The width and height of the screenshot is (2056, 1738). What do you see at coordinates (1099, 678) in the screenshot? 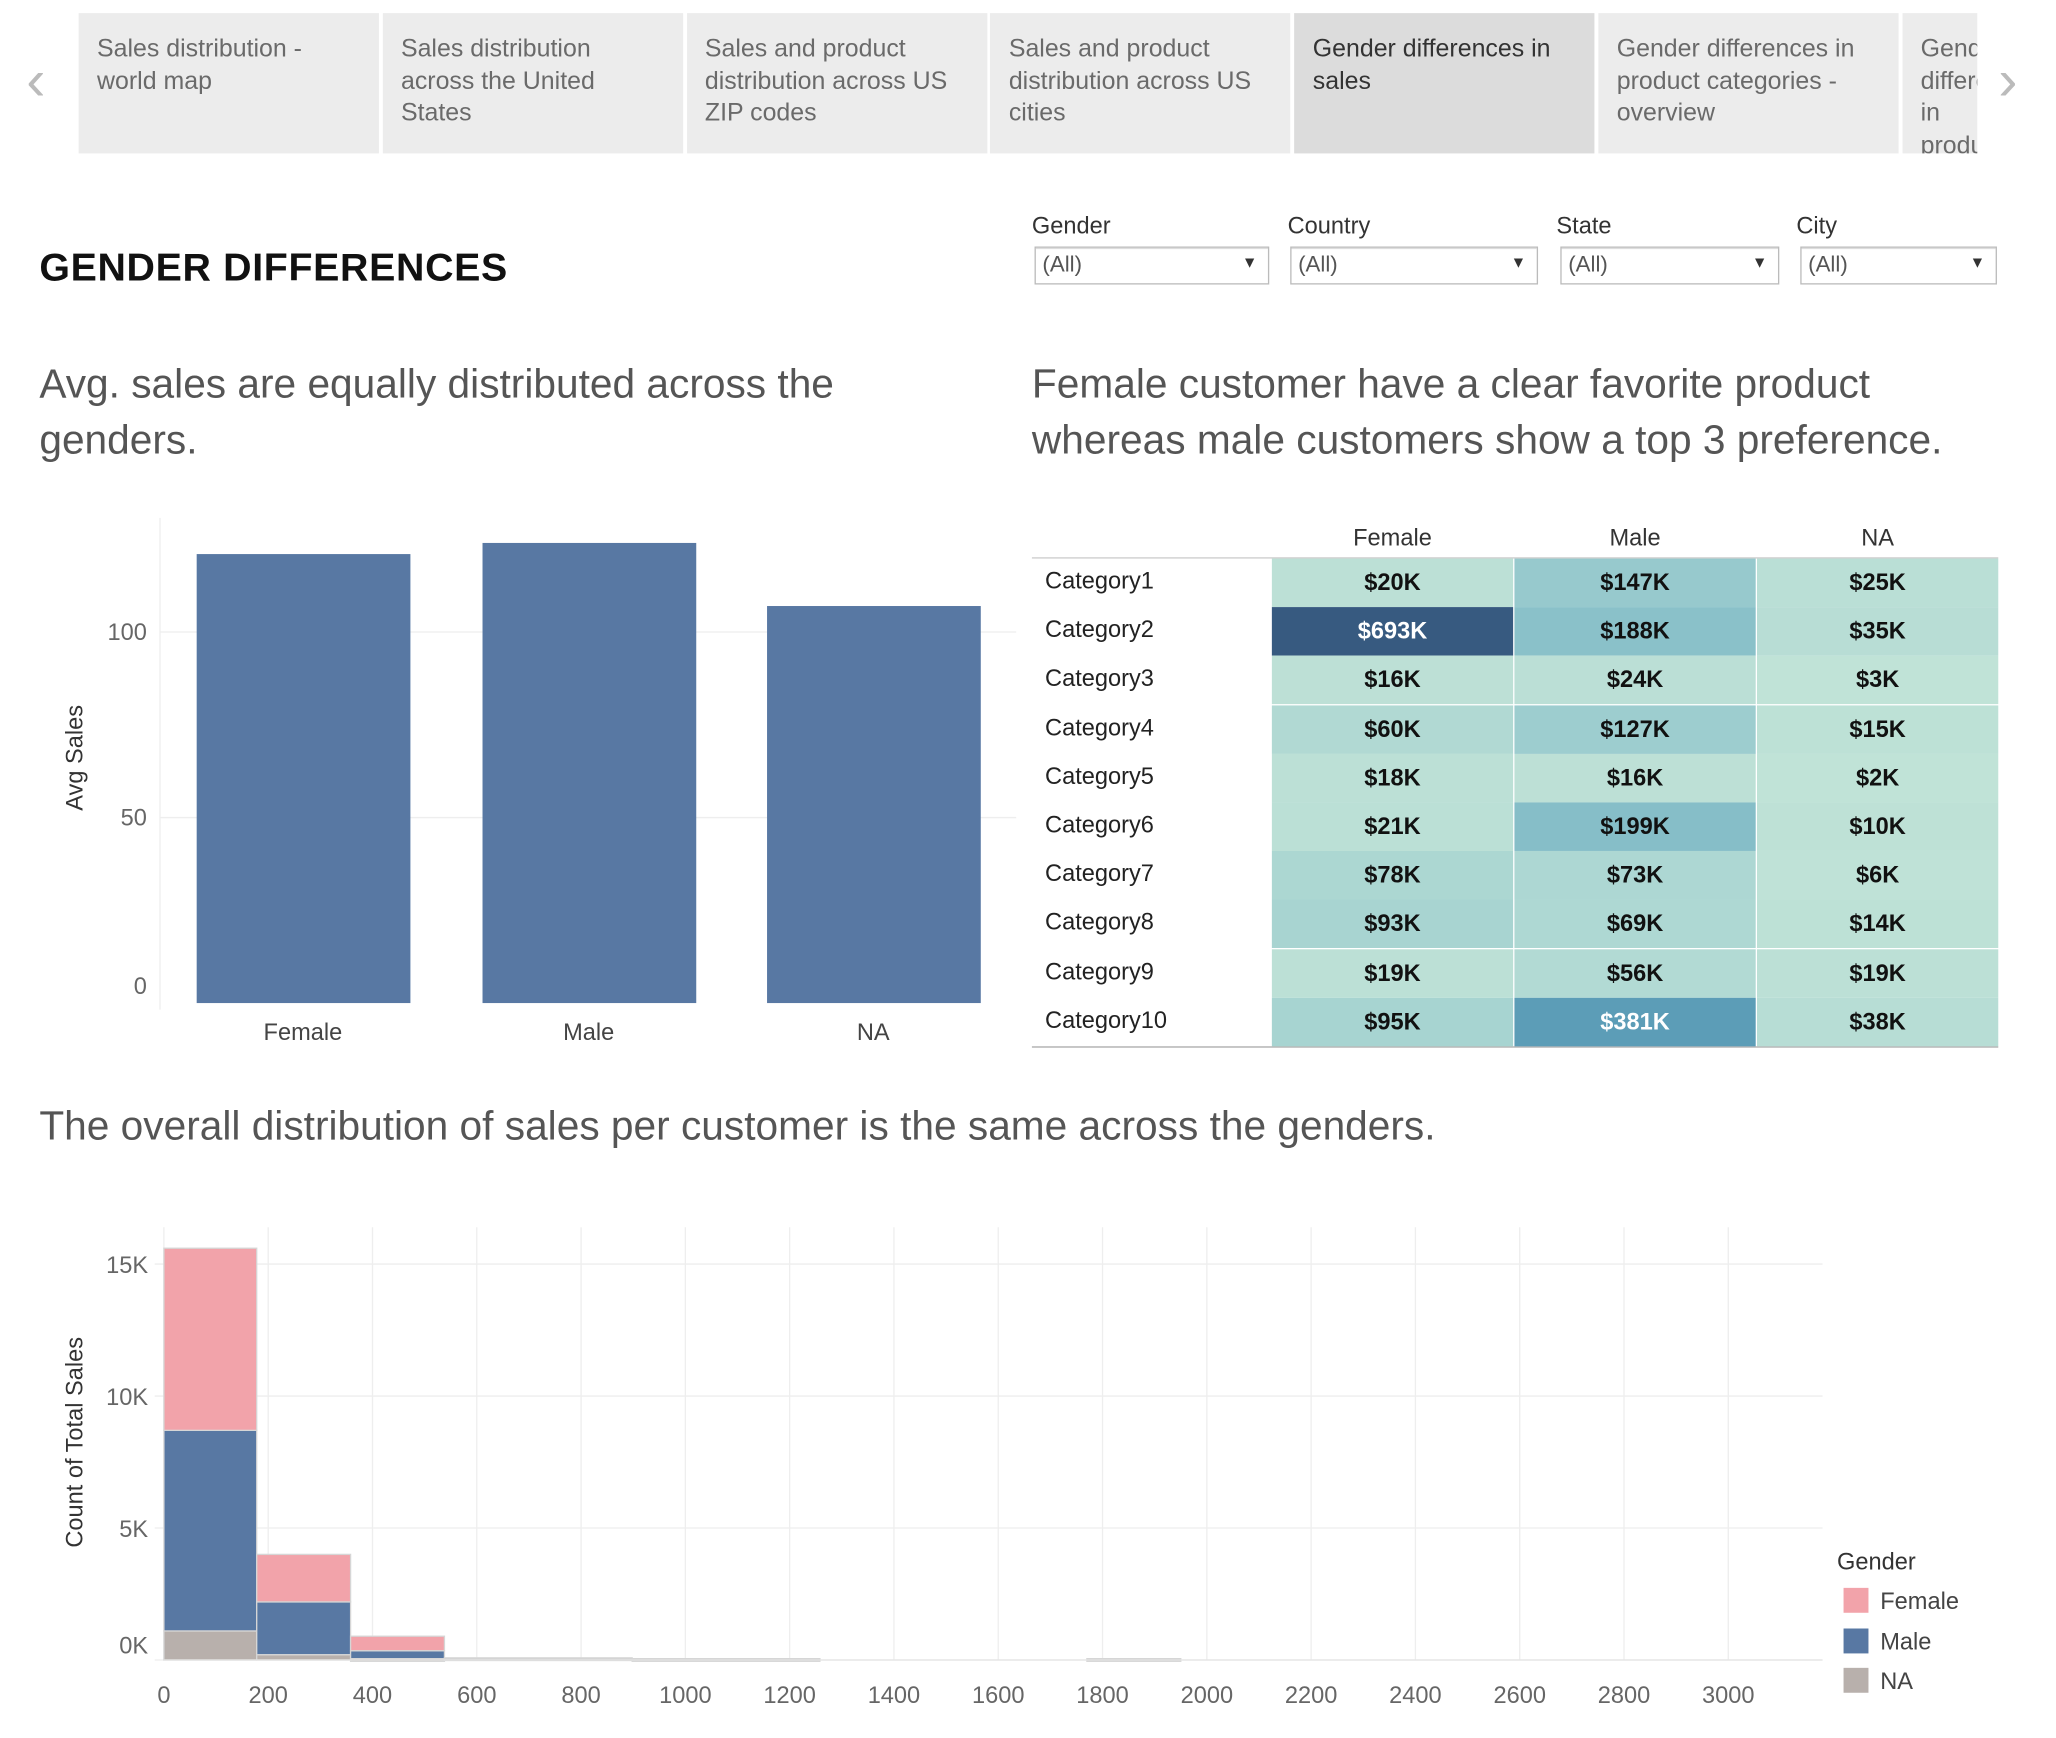
I see `category-label: Category3` at bounding box center [1099, 678].